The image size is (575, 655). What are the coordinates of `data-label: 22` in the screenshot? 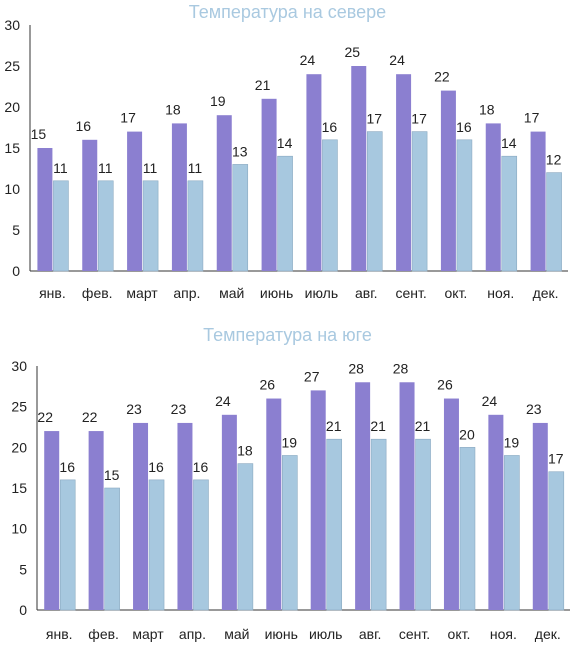 It's located at (45, 417).